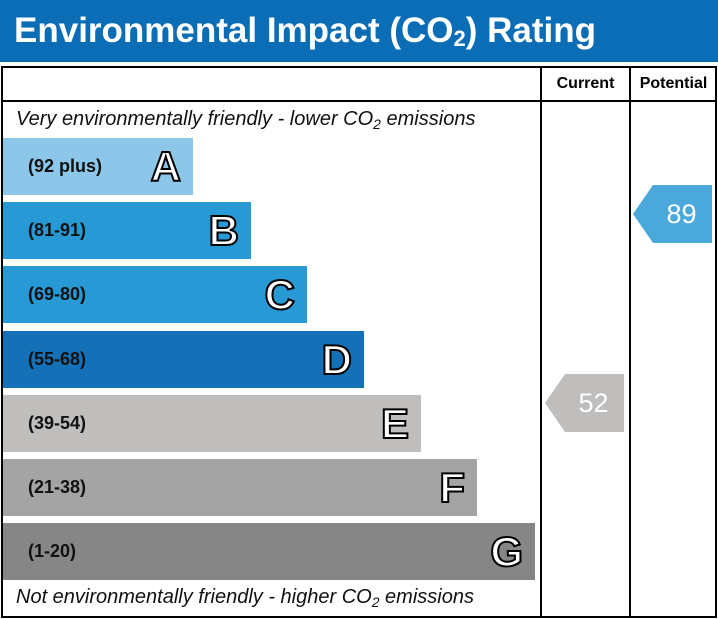 The width and height of the screenshot is (718, 619). What do you see at coordinates (585, 83) in the screenshot?
I see `current-column-header: Current` at bounding box center [585, 83].